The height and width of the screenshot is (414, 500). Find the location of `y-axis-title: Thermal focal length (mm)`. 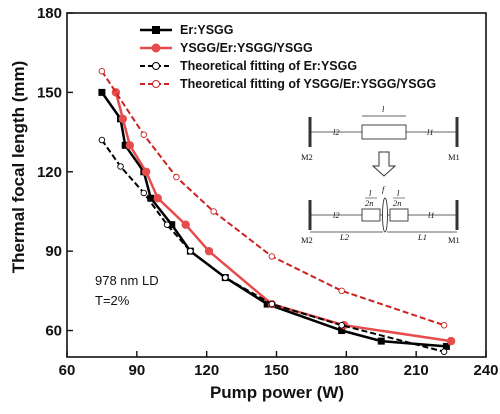

y-axis-title: Thermal focal length (mm) is located at coordinates (18, 167).